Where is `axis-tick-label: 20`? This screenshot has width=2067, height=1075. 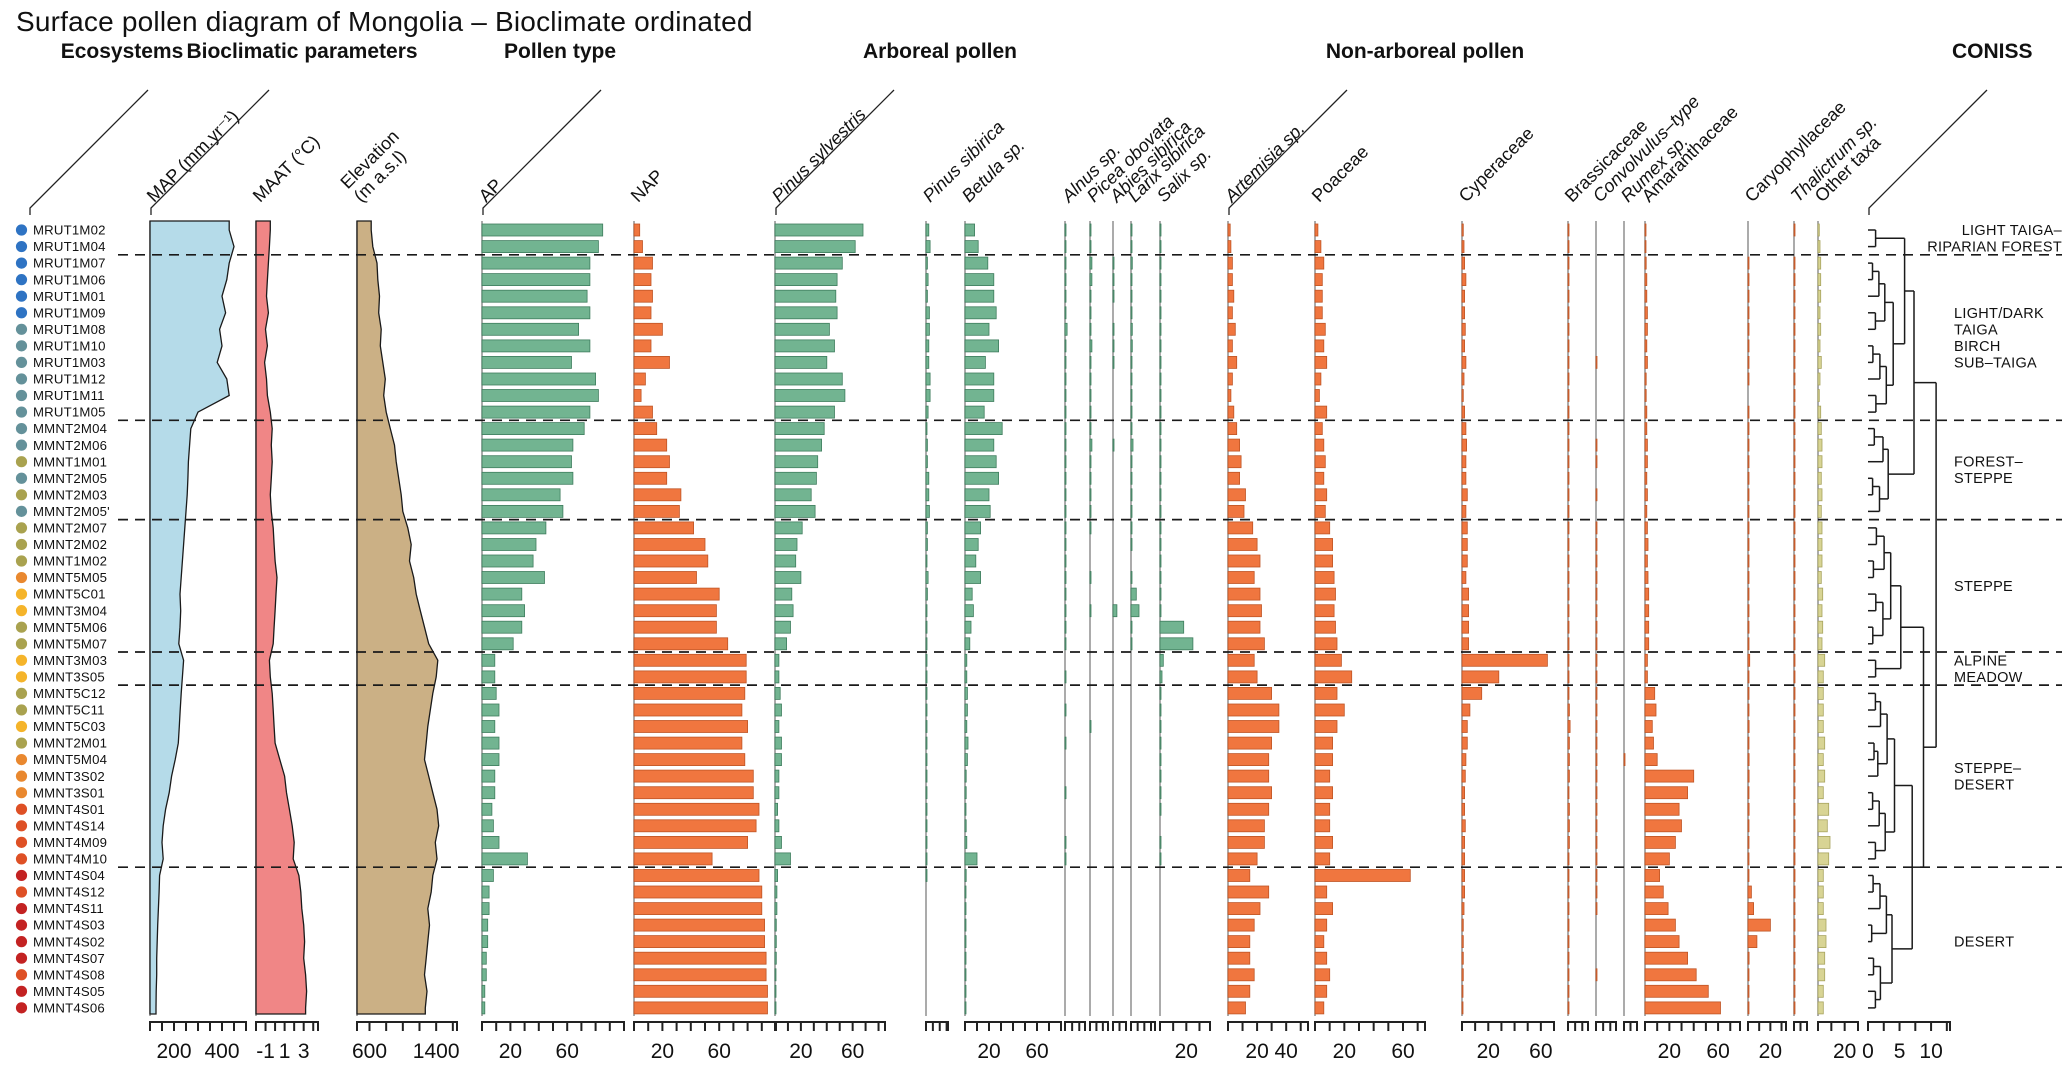
axis-tick-label: 20 is located at coordinates (1488, 1051).